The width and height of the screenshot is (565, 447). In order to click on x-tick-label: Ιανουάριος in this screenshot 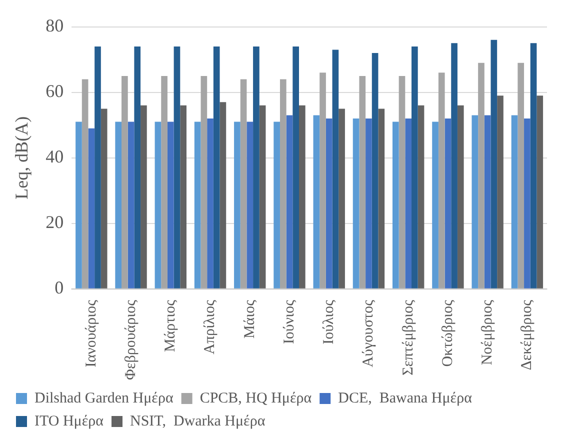, I will do `click(91, 334)`.